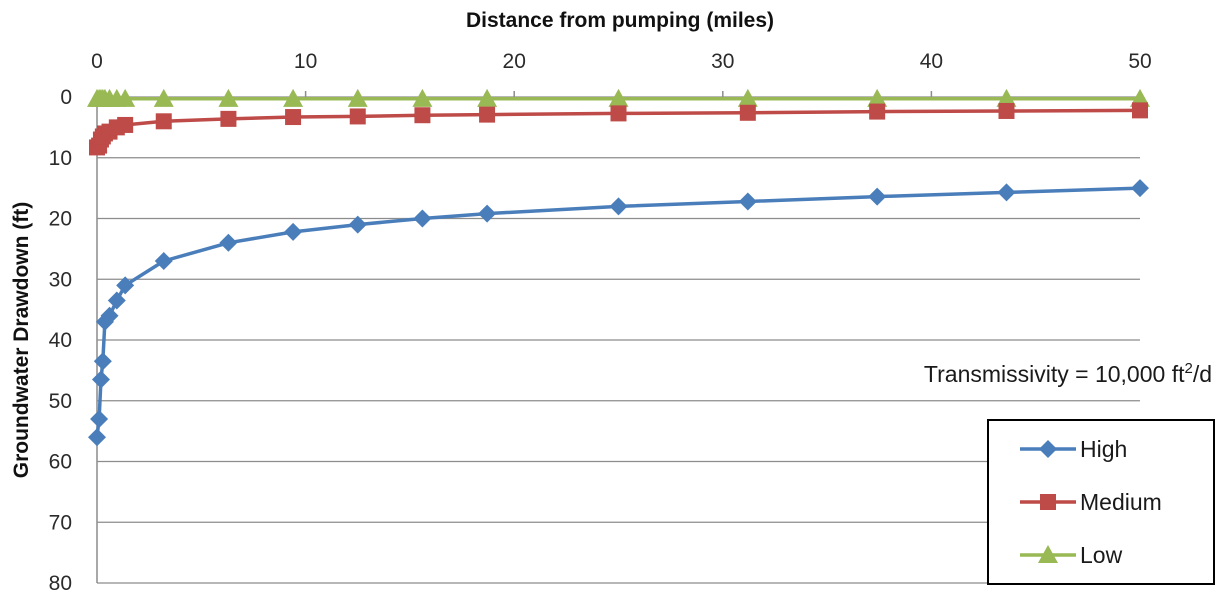 The width and height of the screenshot is (1225, 596). What do you see at coordinates (1048, 449) in the screenshot?
I see `legend-marker-high` at bounding box center [1048, 449].